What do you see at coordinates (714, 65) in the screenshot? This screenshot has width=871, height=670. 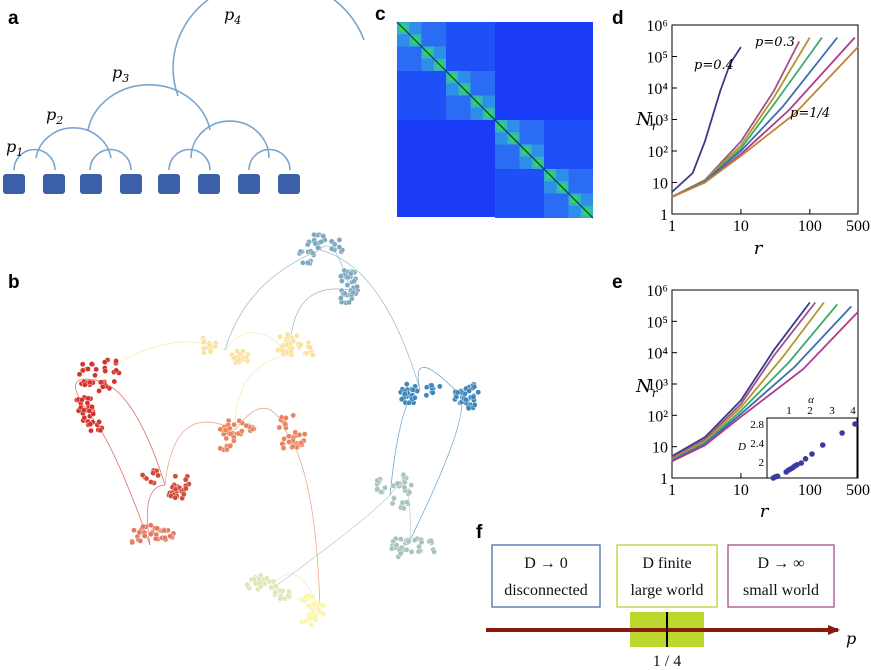 I see `annotation-p04: p=0.4` at bounding box center [714, 65].